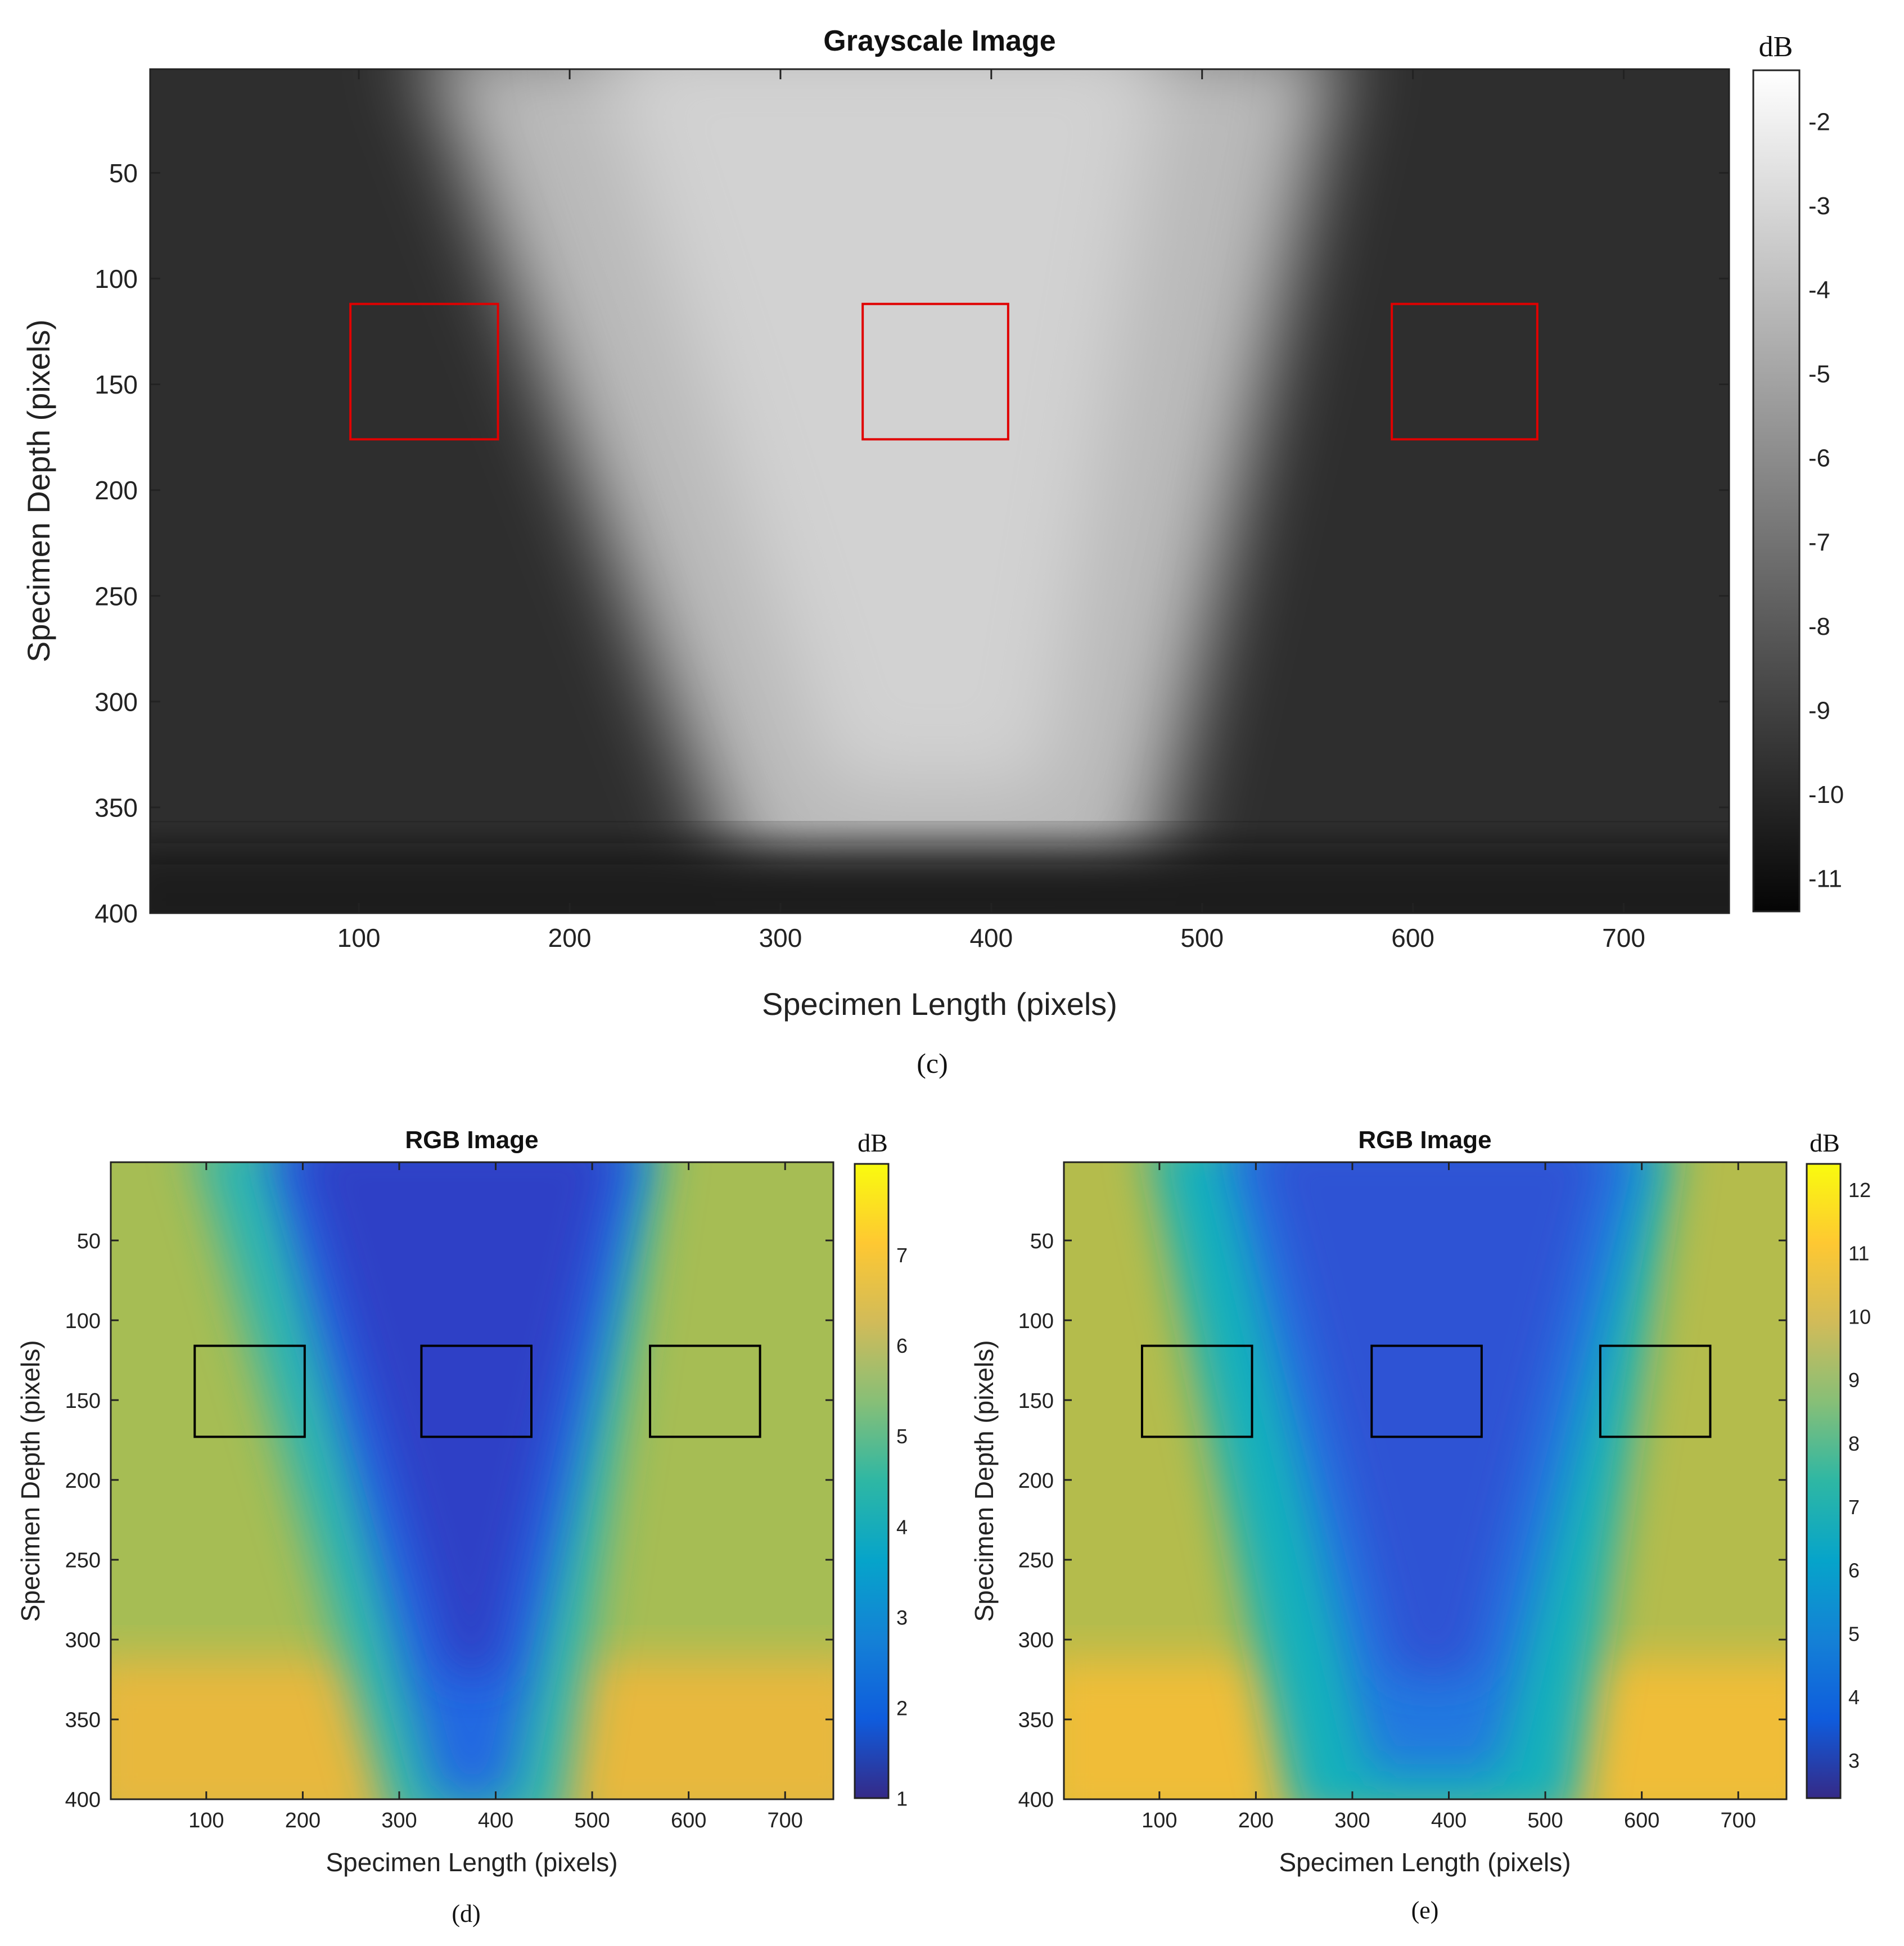 The image size is (1904, 1946). Describe the element at coordinates (780, 937) in the screenshot. I see `grayscale-x-tick-label: 300` at that location.